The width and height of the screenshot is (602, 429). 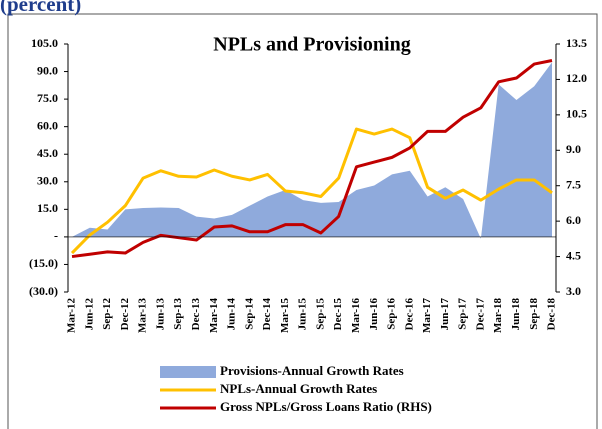 I want to click on y2-tick-label: 6.0, so click(x=573, y=220).